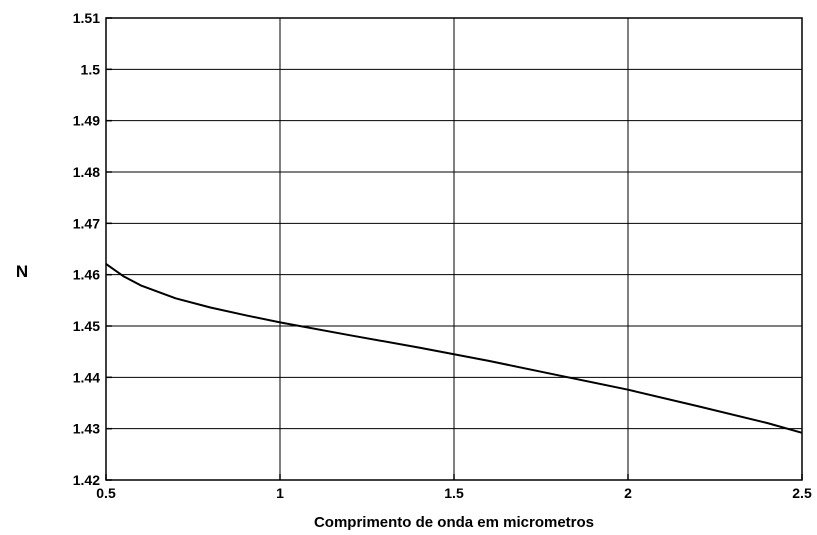  What do you see at coordinates (106, 493) in the screenshot?
I see `x-tick-label: 0.5` at bounding box center [106, 493].